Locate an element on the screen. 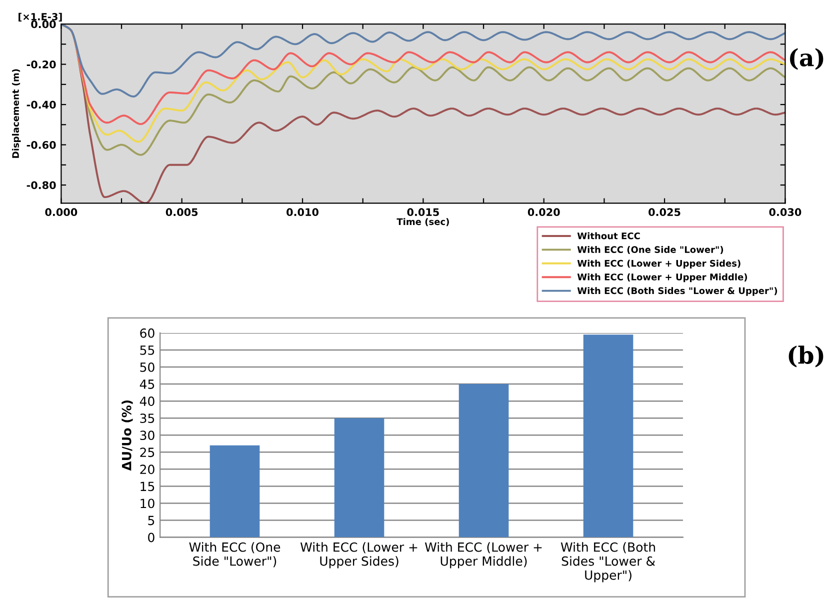 Image resolution: width=838 pixels, height=601 pixels. y-tick-label: 50 is located at coordinates (147, 367).